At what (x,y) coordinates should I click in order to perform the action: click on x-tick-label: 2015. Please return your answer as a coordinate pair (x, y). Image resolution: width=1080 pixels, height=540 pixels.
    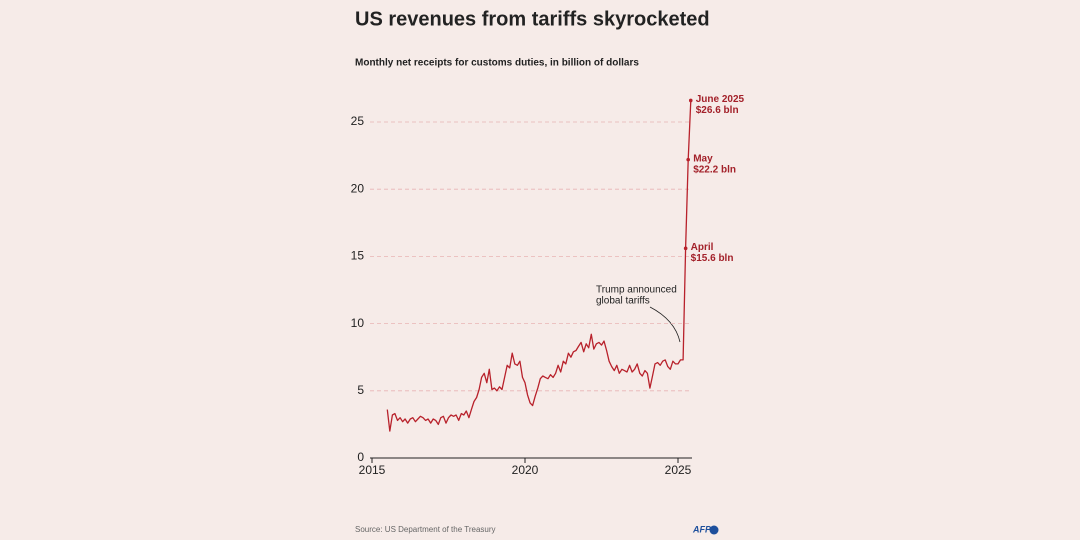
    Looking at the image, I should click on (372, 470).